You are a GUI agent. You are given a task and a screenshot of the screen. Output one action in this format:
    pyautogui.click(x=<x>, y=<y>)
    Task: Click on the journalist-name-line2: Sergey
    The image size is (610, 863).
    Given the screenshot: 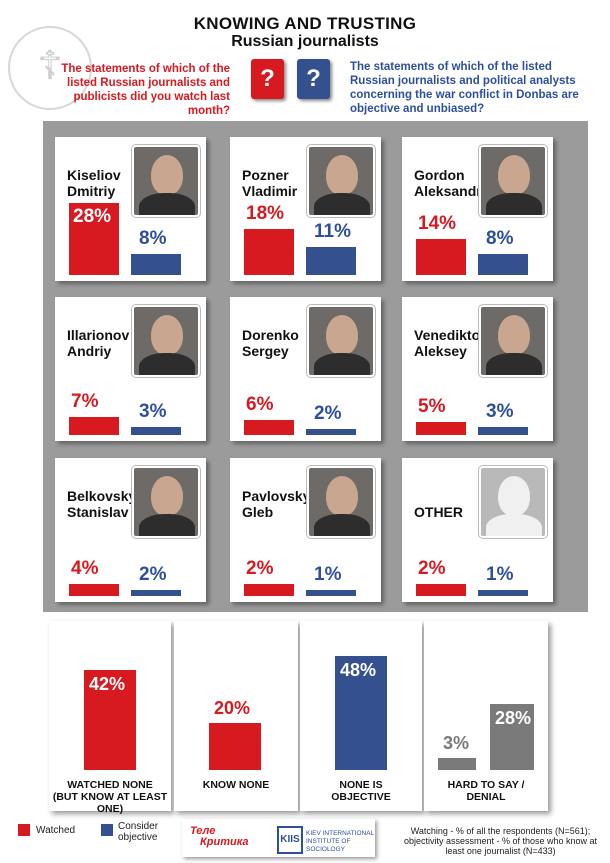 What is the action you would take?
    pyautogui.click(x=265, y=351)
    